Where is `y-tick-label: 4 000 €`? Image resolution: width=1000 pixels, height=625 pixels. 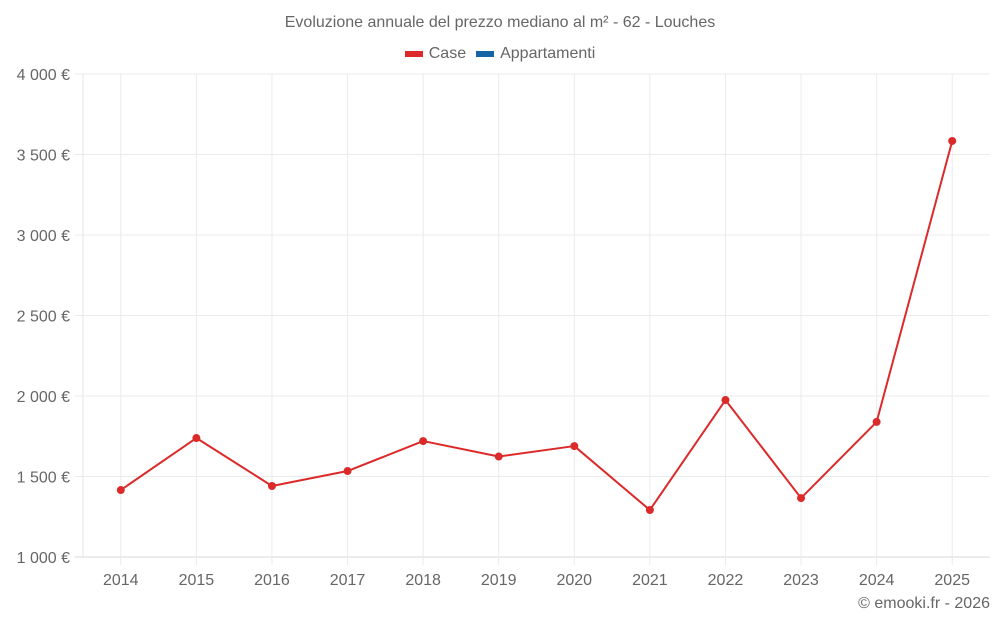
y-tick-label: 4 000 € is located at coordinates (43, 75).